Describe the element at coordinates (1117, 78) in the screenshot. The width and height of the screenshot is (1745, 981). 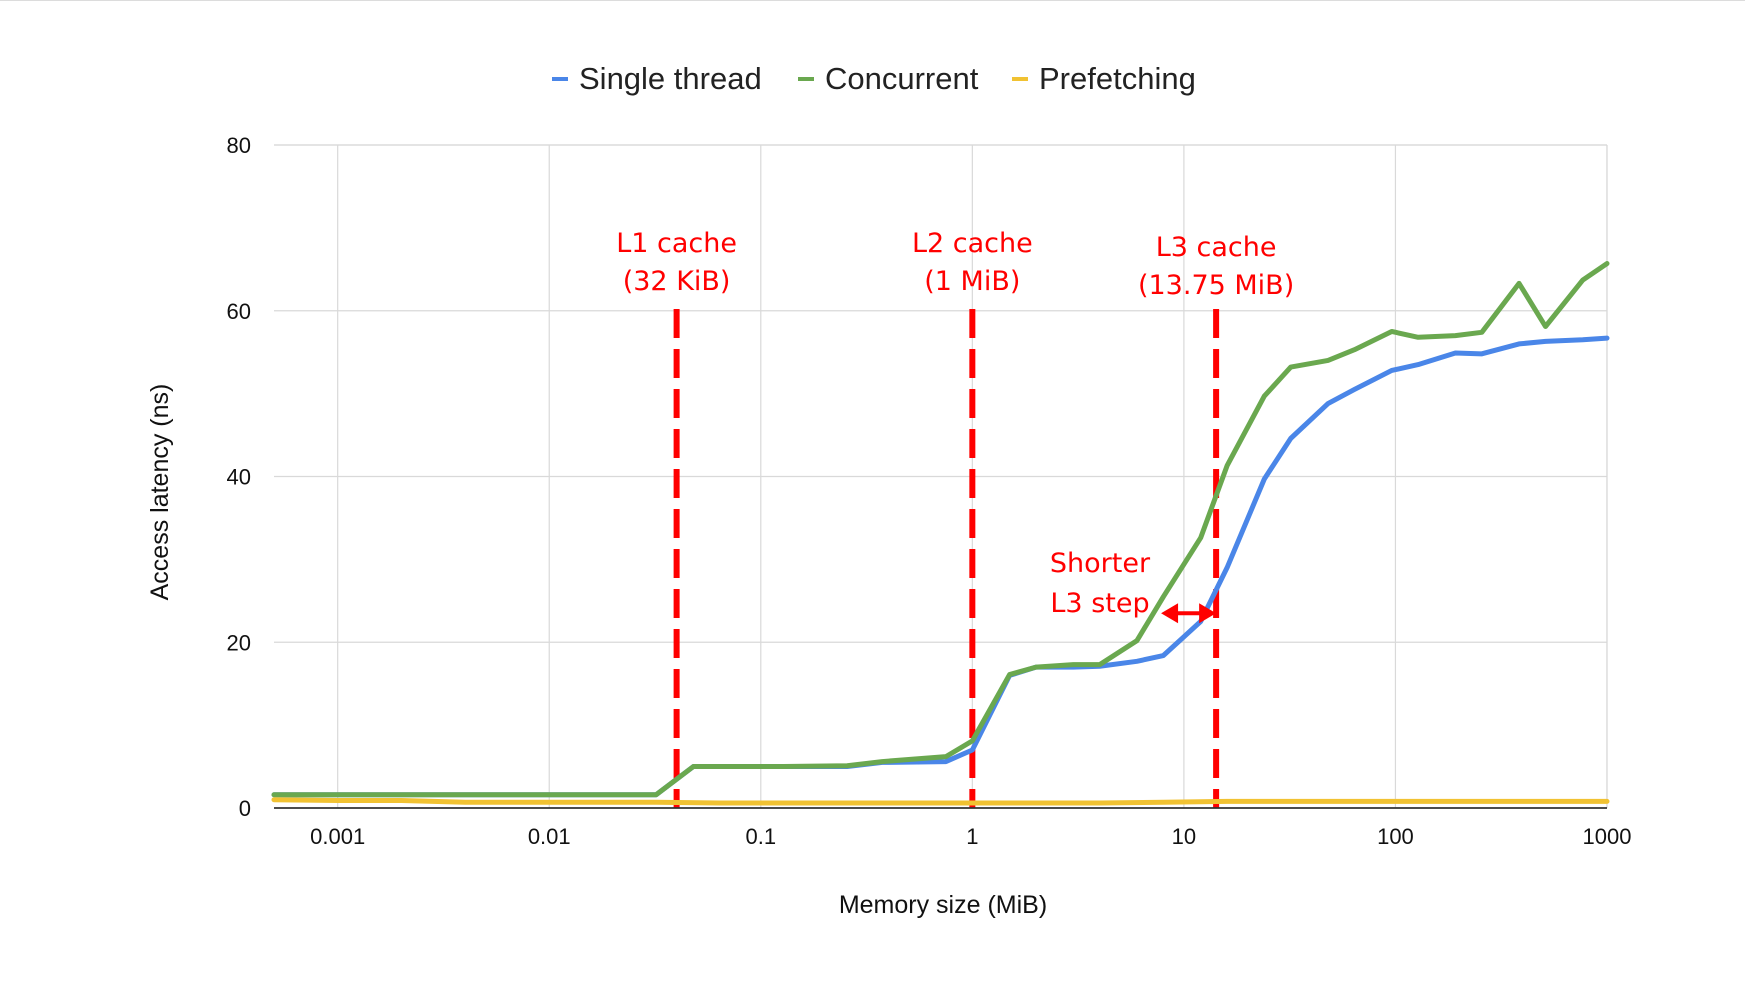
I see `legend-label-prefetching: Prefetching` at that location.